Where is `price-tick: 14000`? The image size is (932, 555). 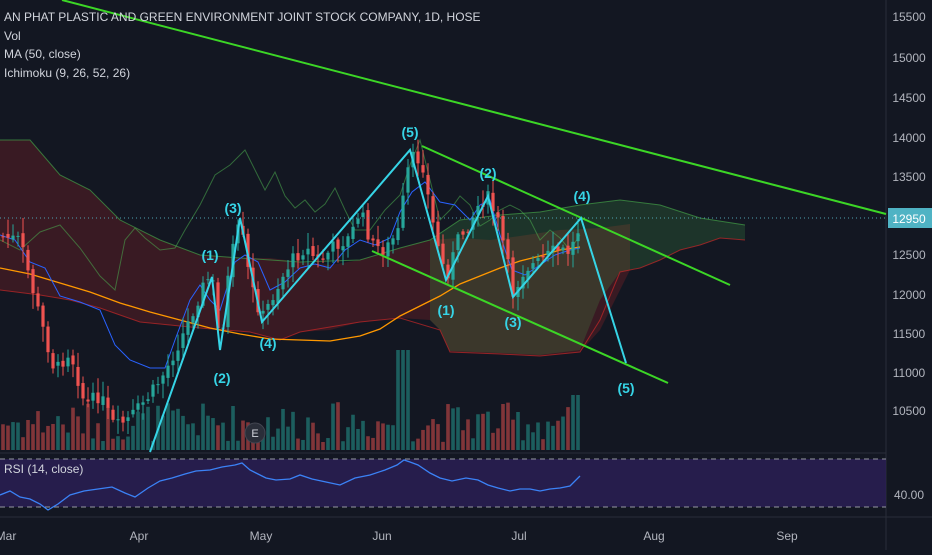 price-tick: 14000 is located at coordinates (909, 138).